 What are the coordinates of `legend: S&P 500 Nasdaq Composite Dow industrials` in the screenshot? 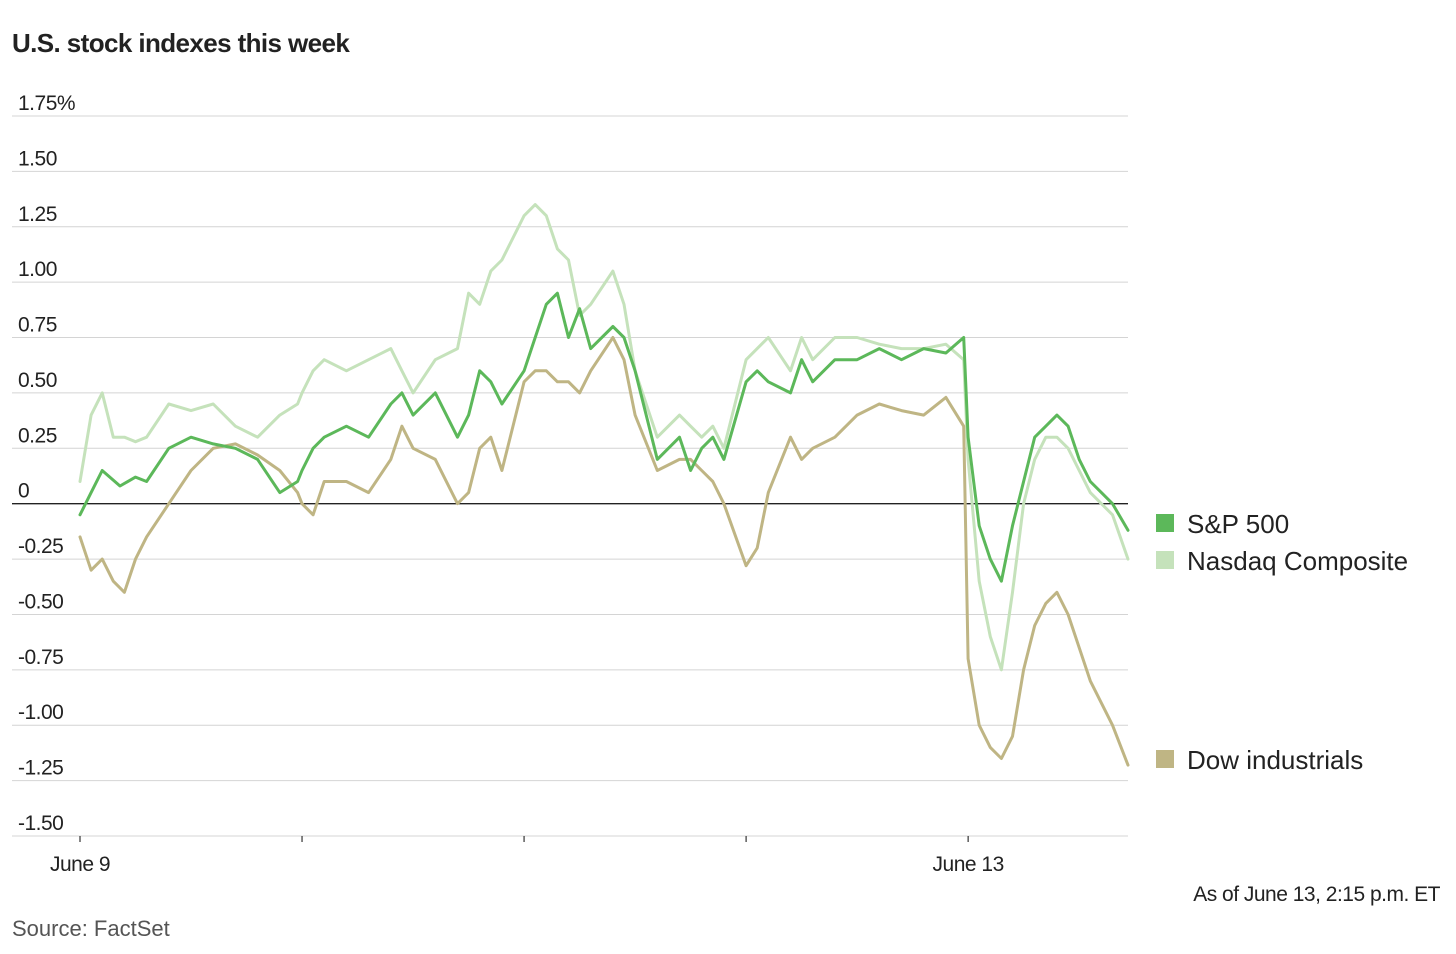 It's located at (1282, 642).